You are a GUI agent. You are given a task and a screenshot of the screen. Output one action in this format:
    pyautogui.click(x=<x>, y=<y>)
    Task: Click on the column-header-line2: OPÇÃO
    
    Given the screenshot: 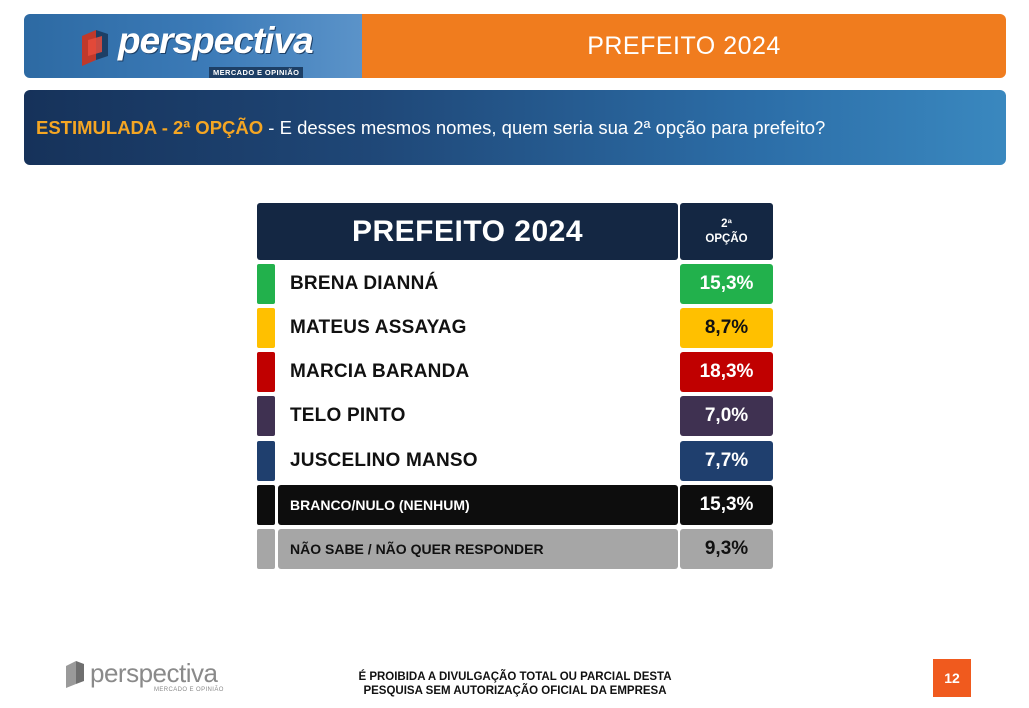 What is the action you would take?
    pyautogui.click(x=726, y=238)
    